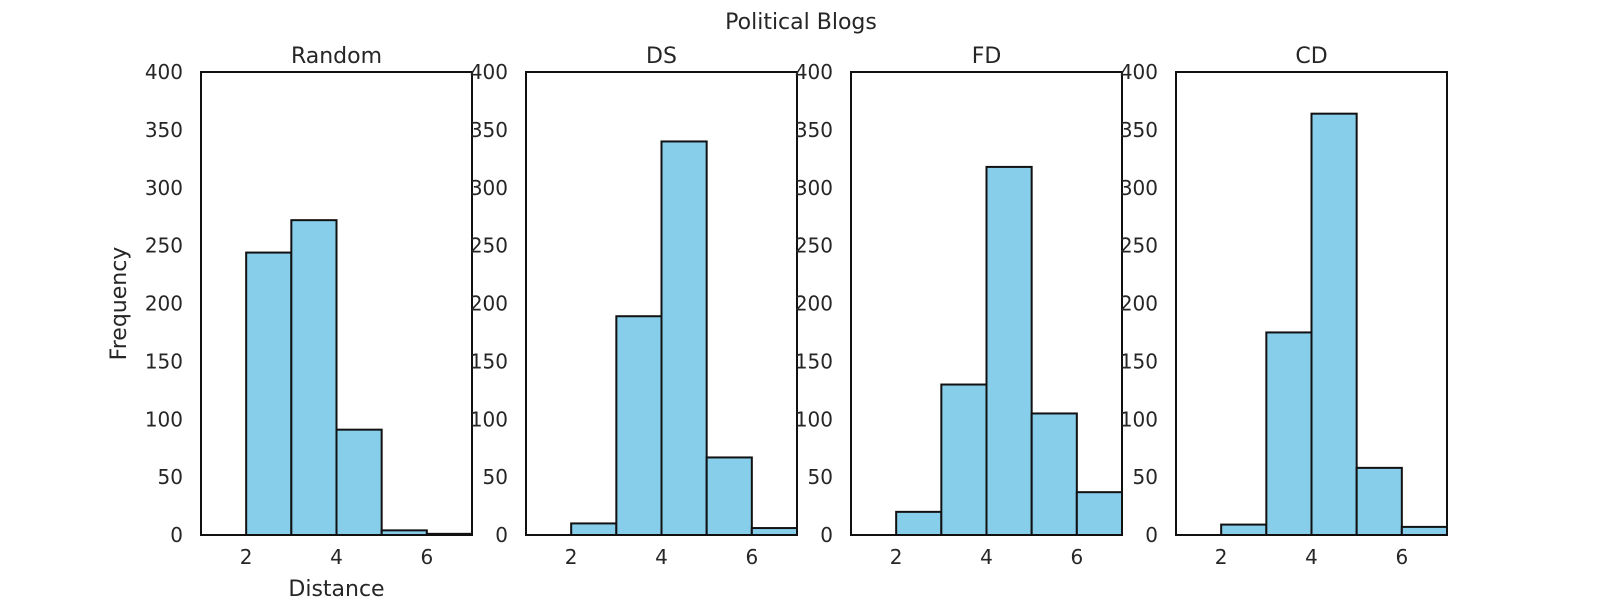  What do you see at coordinates (1311, 56) in the screenshot?
I see `panel-title: CD` at bounding box center [1311, 56].